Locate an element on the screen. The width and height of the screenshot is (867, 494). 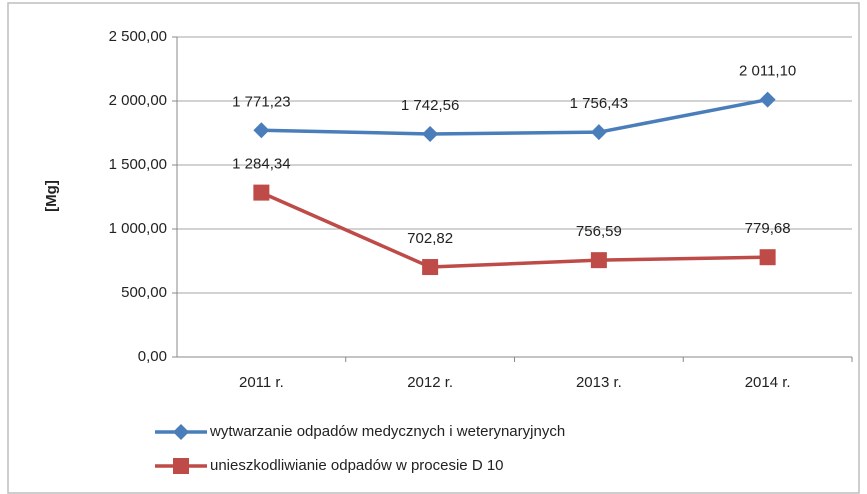
y-axis-label: [Mg] is located at coordinates (51, 196).